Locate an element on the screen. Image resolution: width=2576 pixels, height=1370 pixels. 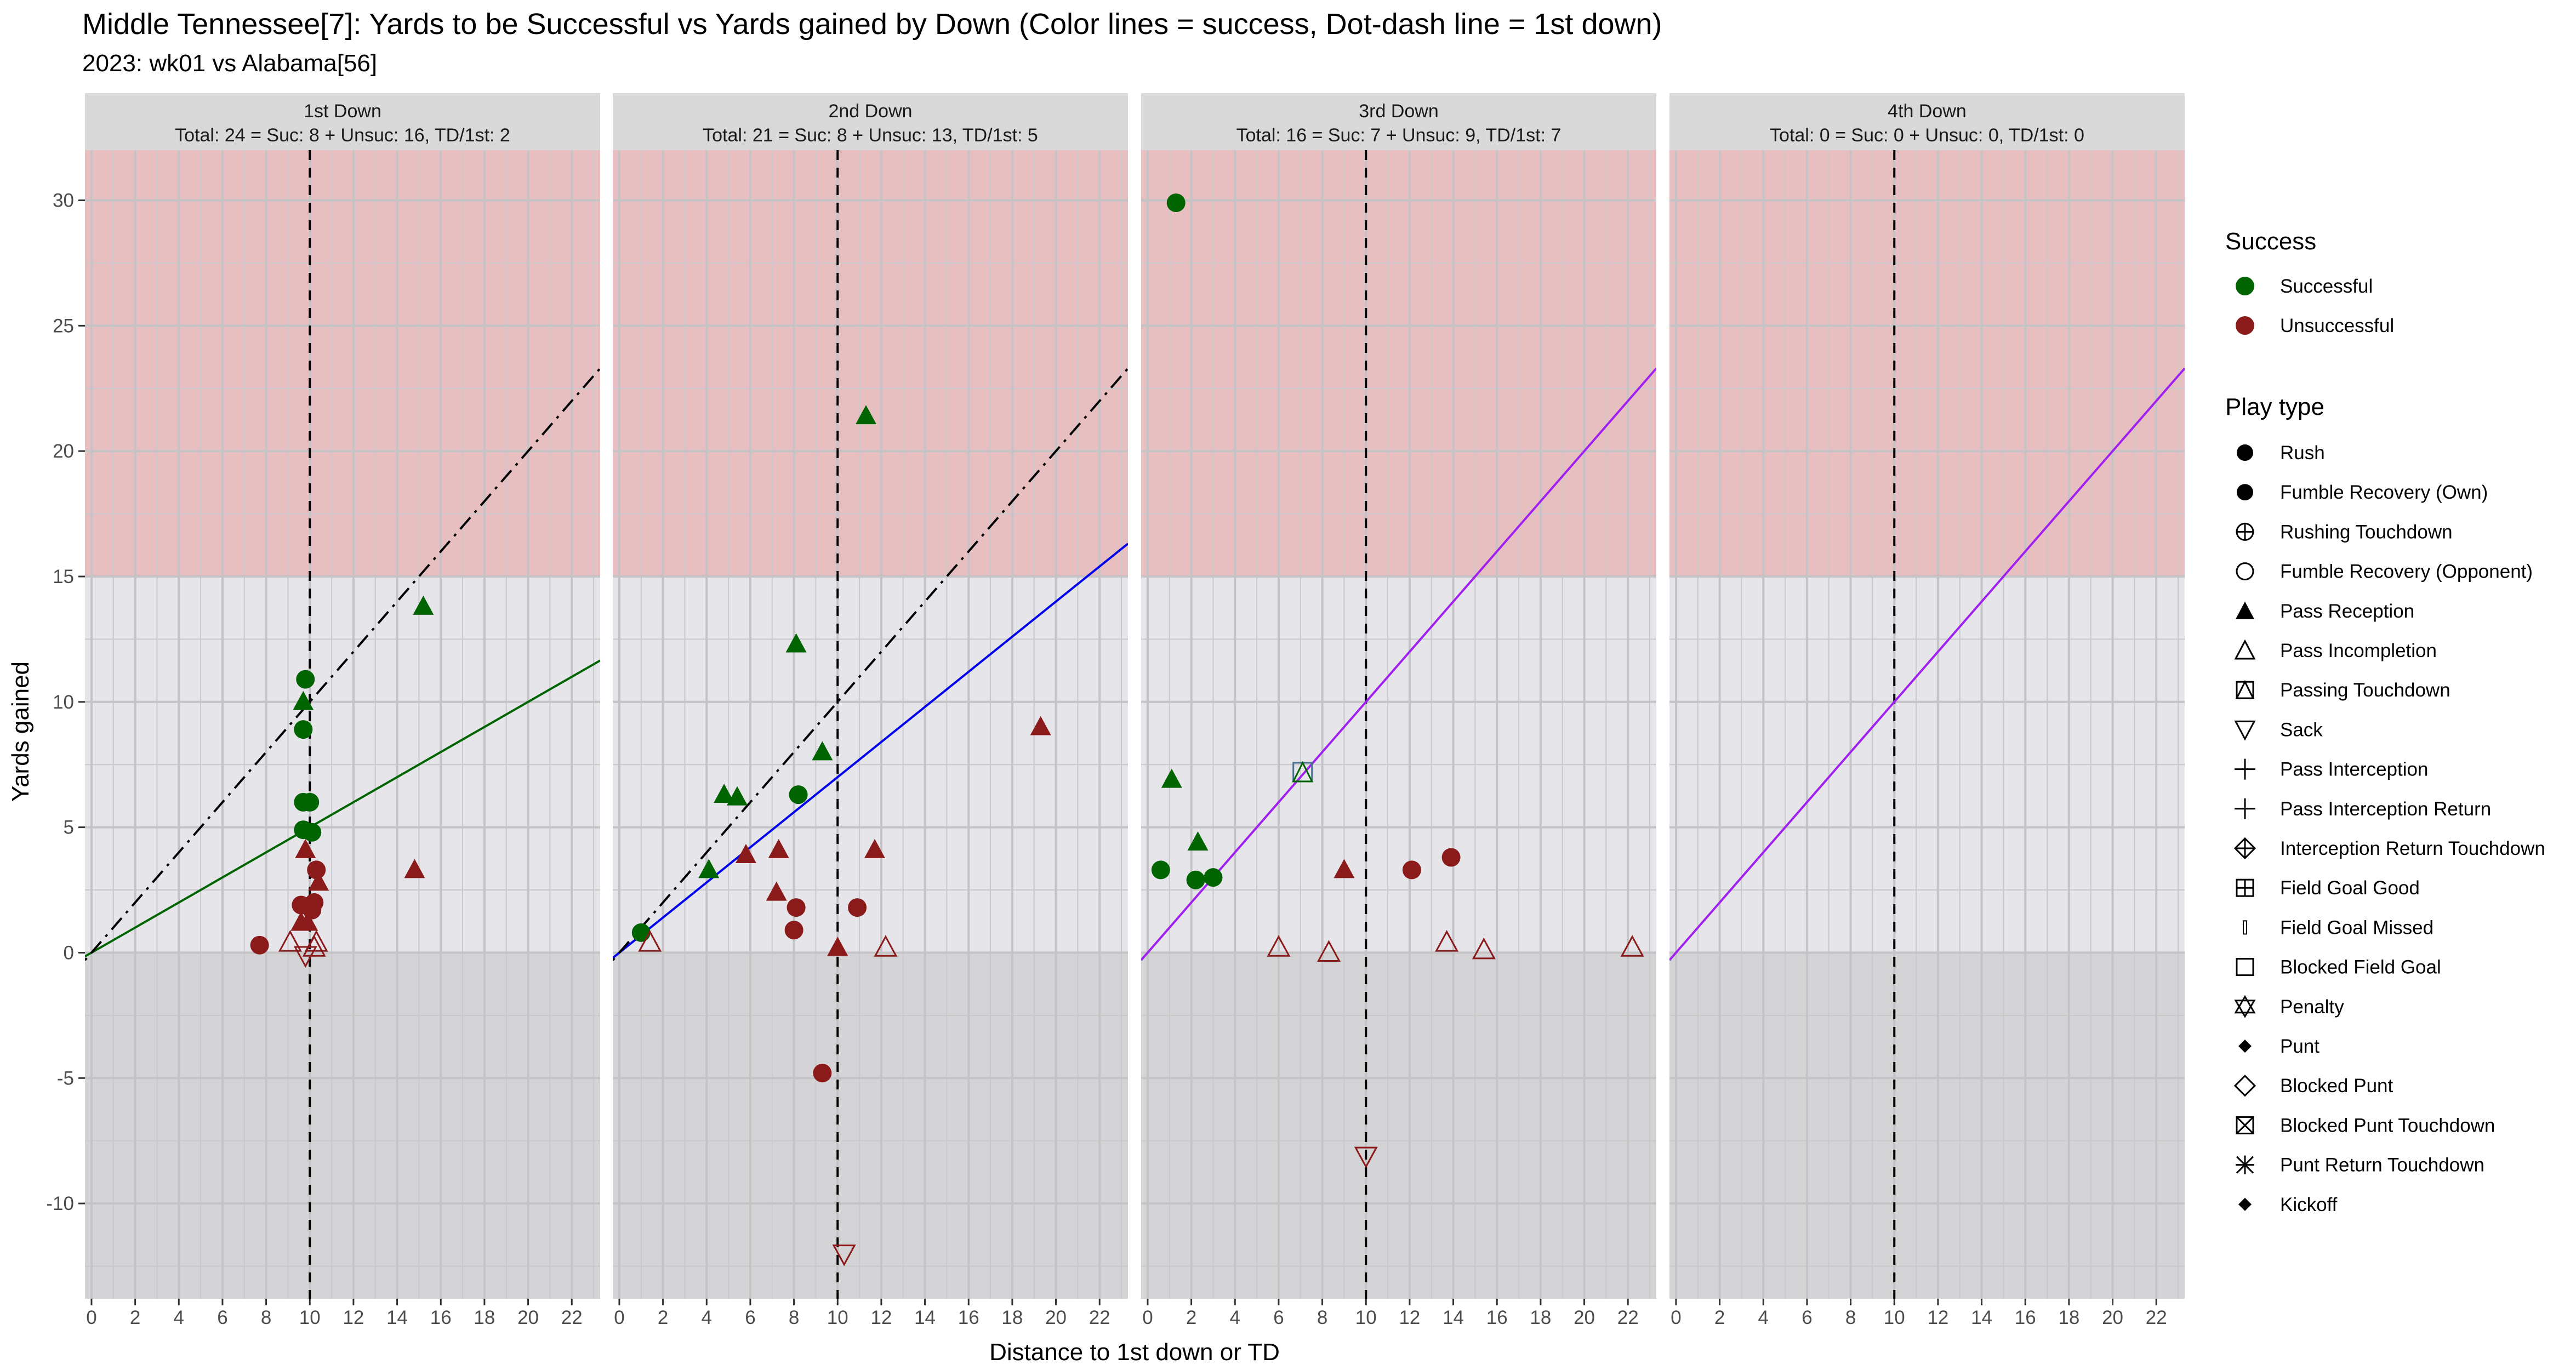
legend-playtype-title: Play type is located at coordinates (2274, 406).